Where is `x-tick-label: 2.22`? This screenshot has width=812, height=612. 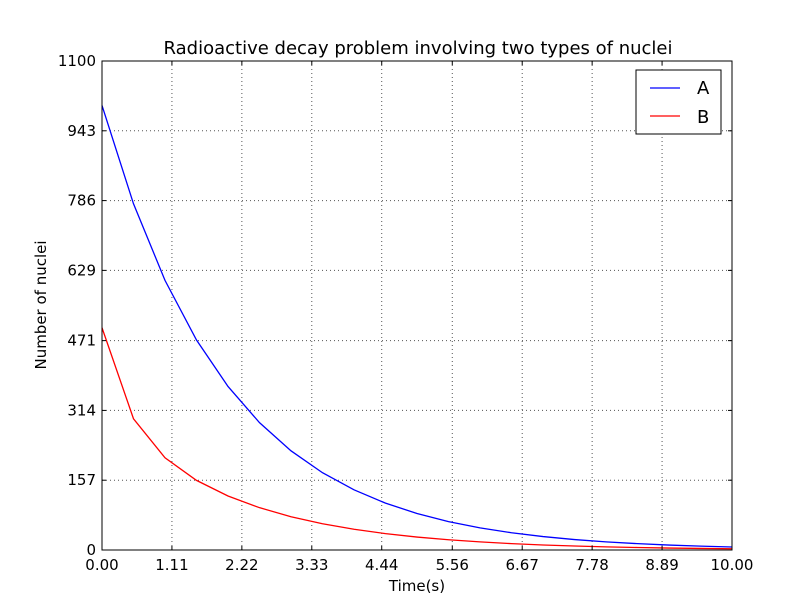
x-tick-label: 2.22 is located at coordinates (241, 565).